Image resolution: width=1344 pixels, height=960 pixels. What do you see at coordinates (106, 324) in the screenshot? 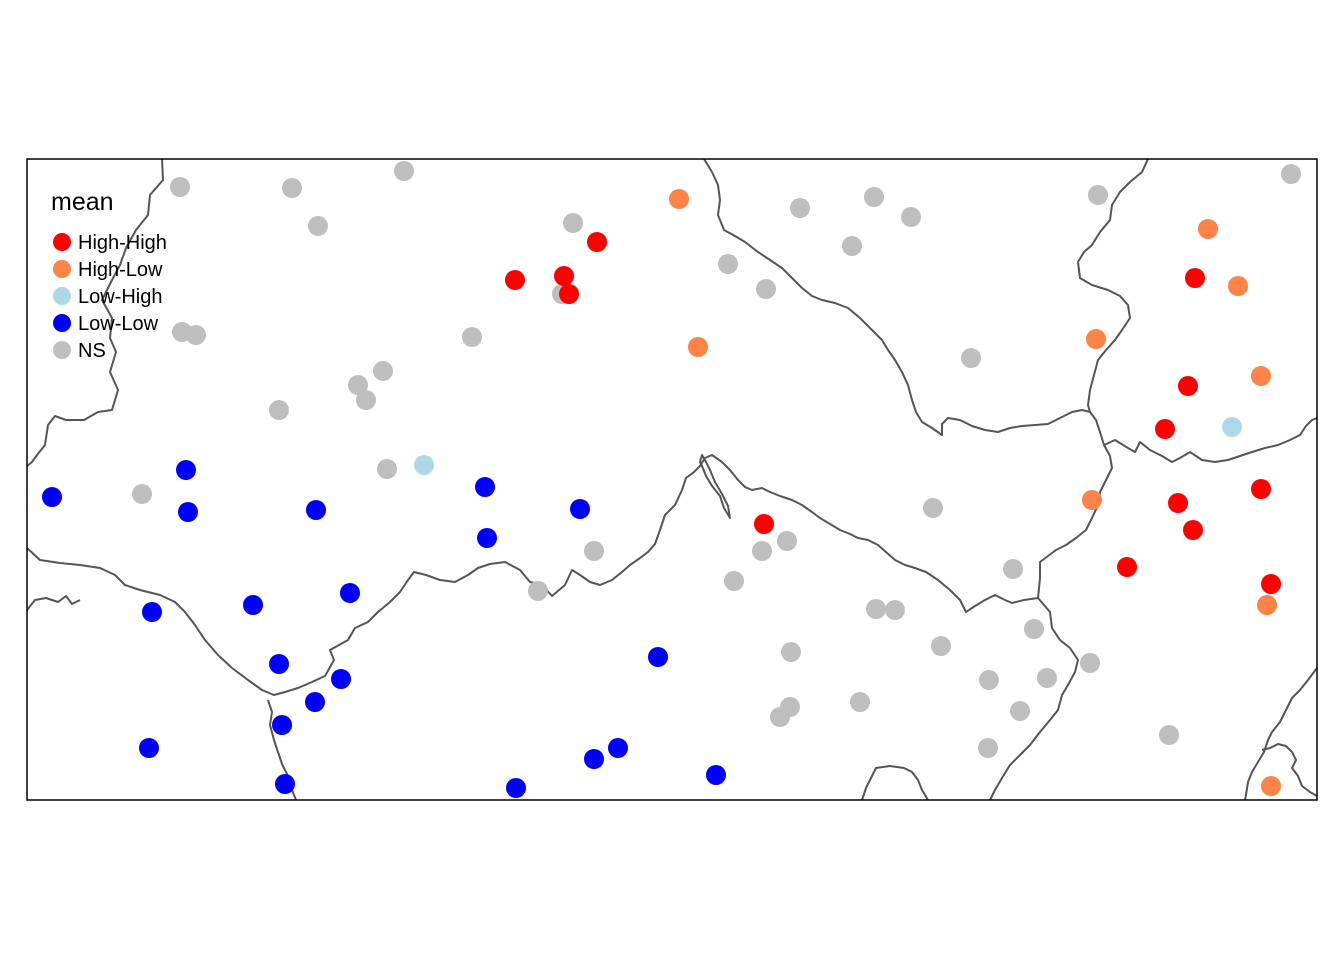
I see `legend-item: Low-Low` at bounding box center [106, 324].